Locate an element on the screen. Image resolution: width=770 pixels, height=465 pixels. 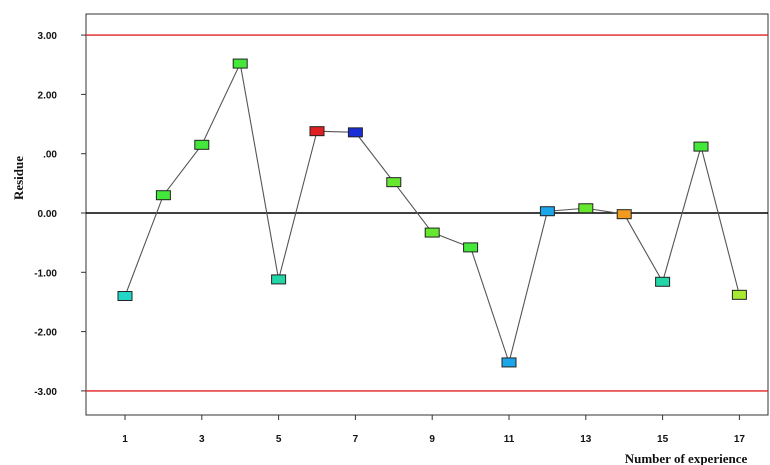
x-tick-label: 3 is located at coordinates (202, 439).